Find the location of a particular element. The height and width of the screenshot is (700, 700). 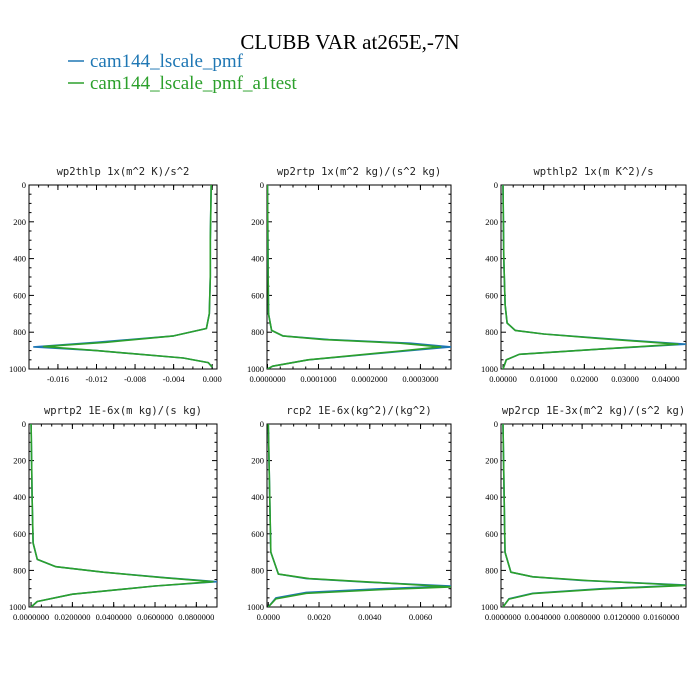

x-tick-label: 0.0600000 is located at coordinates (155, 617).